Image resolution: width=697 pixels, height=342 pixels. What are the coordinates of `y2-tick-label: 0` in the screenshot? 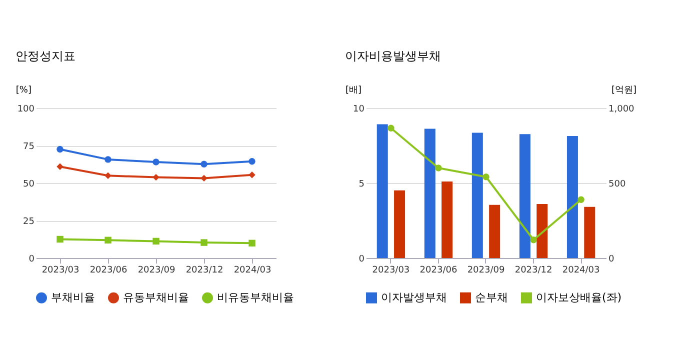 It's located at (611, 259).